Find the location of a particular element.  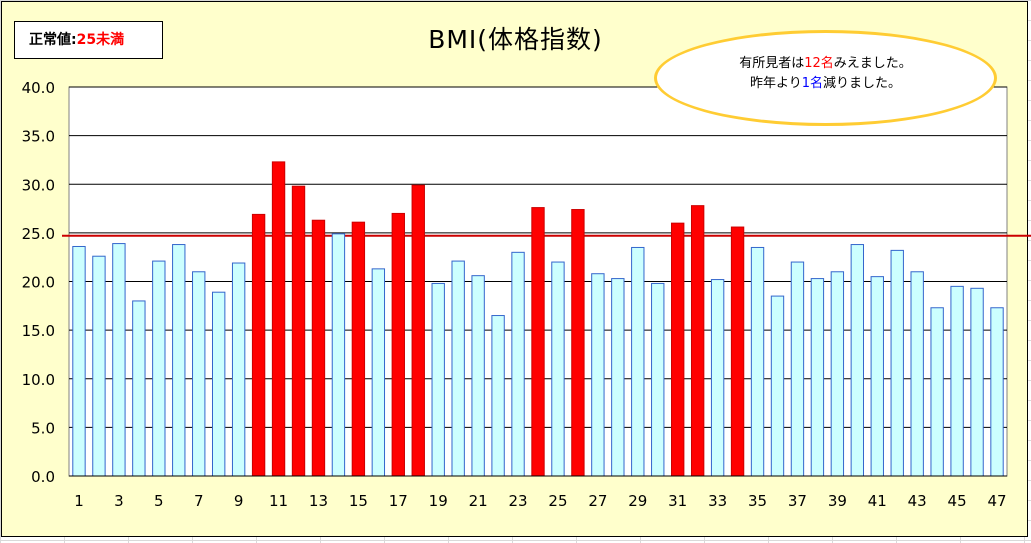

y-tick-label: 5.0 is located at coordinates (43, 428).